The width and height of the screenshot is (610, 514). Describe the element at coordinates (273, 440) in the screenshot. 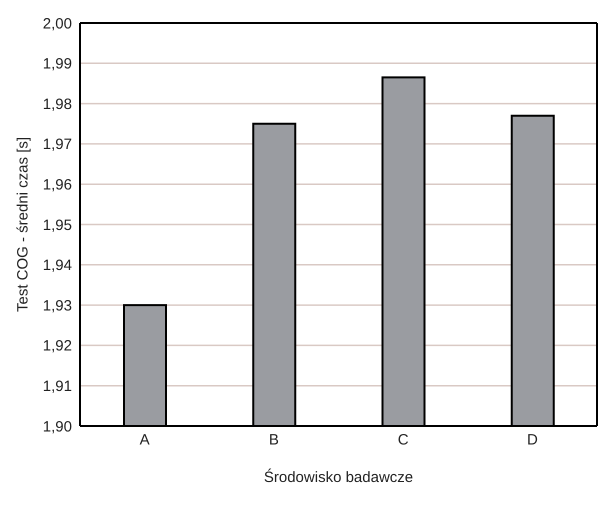

I see `x-tick-label: B` at that location.